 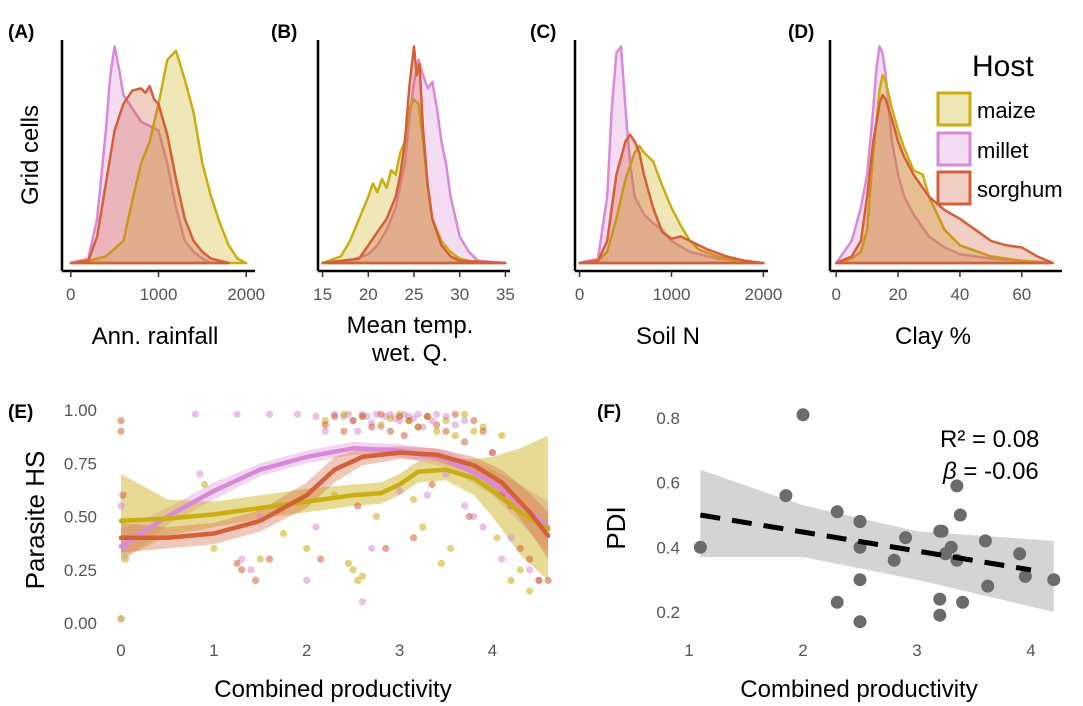 I want to click on panel-label-b: (B), so click(x=284, y=32).